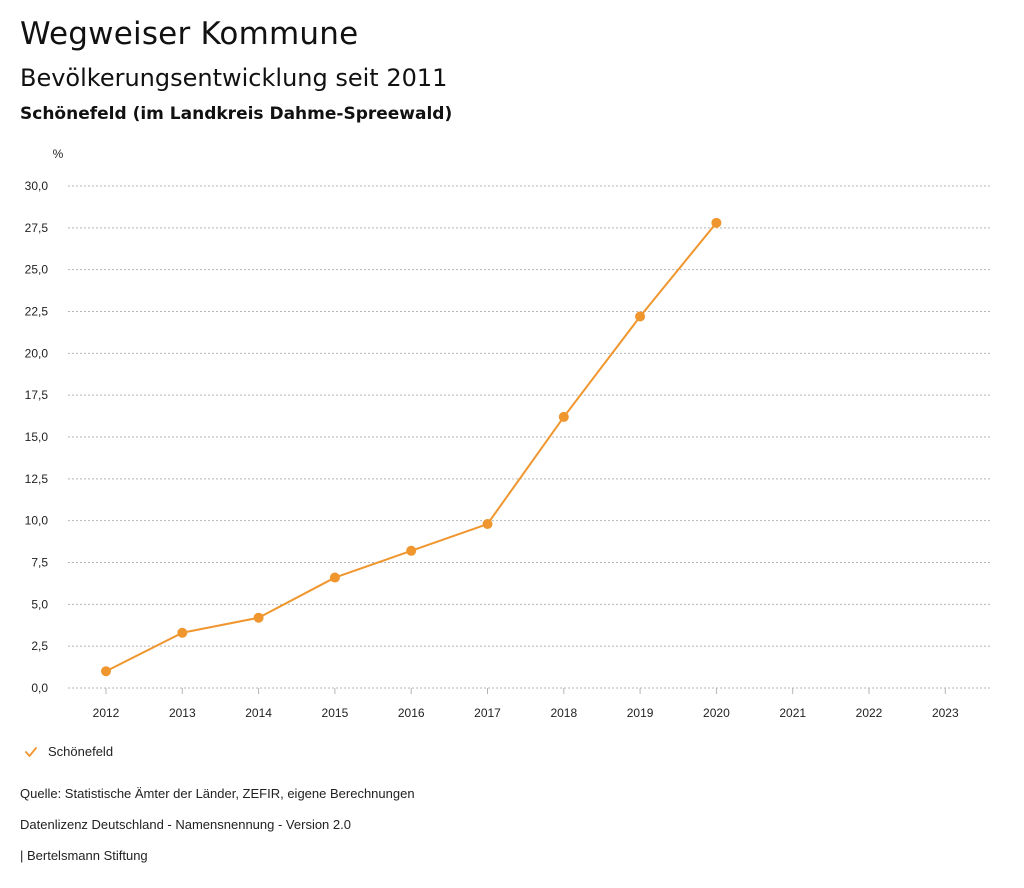 The image size is (1024, 888). I want to click on x-tick-label: 2015, so click(335, 713).